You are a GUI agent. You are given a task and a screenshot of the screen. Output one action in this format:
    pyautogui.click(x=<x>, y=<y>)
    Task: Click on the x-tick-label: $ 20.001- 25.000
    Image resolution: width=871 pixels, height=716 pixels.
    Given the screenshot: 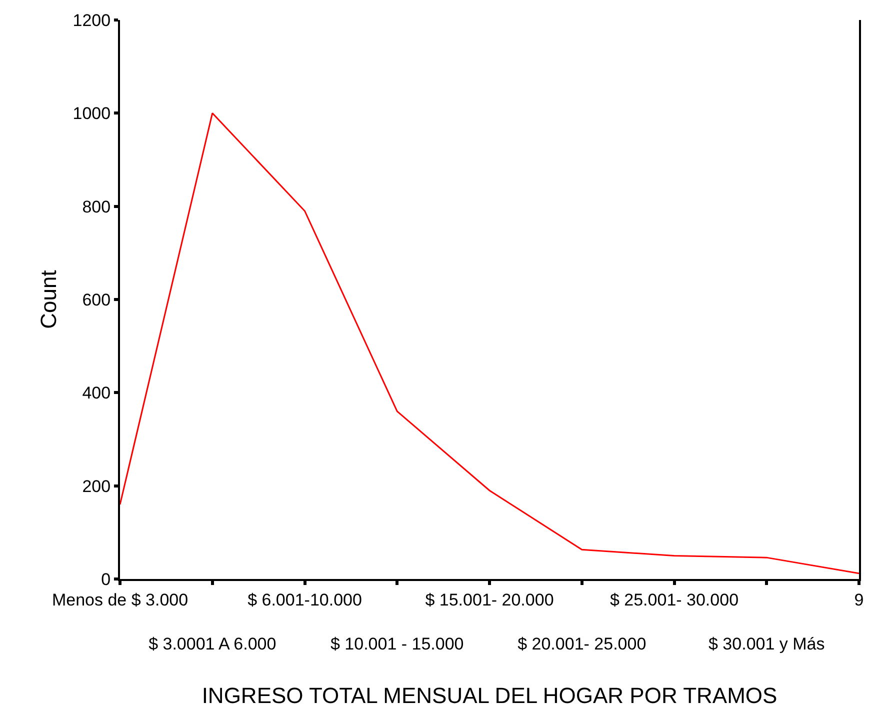 What is the action you would take?
    pyautogui.click(x=582, y=644)
    